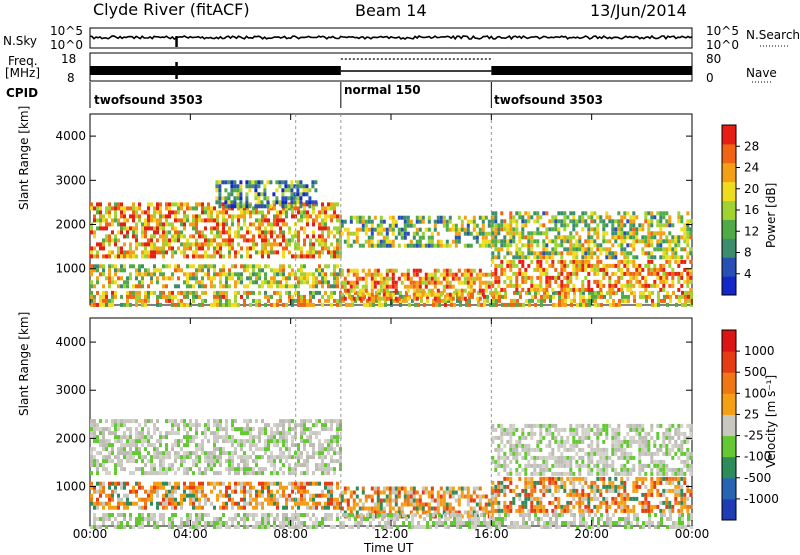 The height and width of the screenshot is (555, 800). Describe the element at coordinates (70, 225) in the screenshot. I see `y-tick-label: 2000` at that location.